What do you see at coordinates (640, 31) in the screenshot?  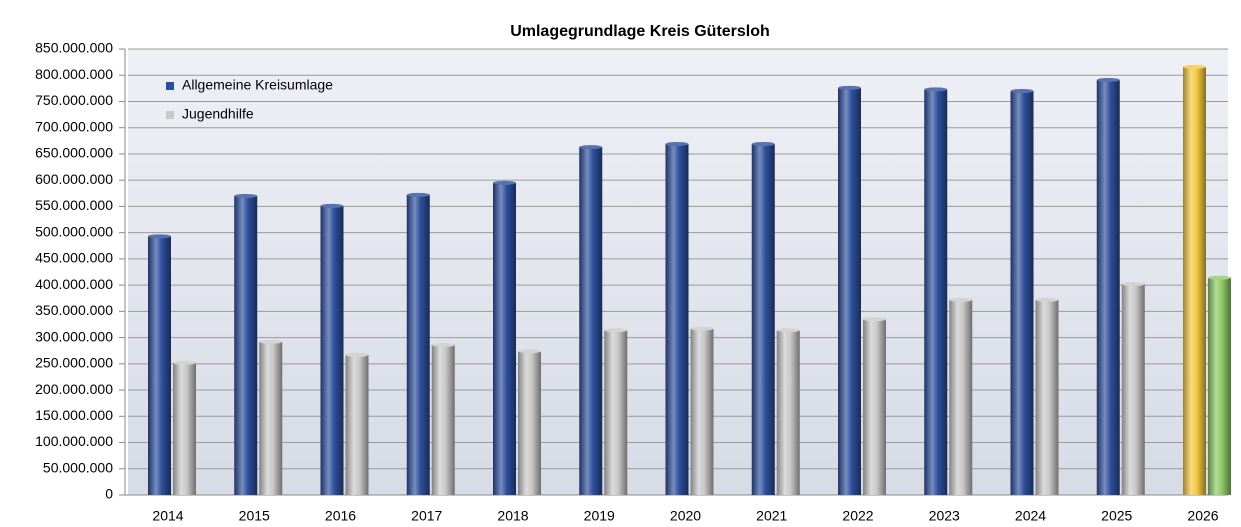 I see `chart-title: Umlagegrundlage Kreis Gütersloh` at bounding box center [640, 31].